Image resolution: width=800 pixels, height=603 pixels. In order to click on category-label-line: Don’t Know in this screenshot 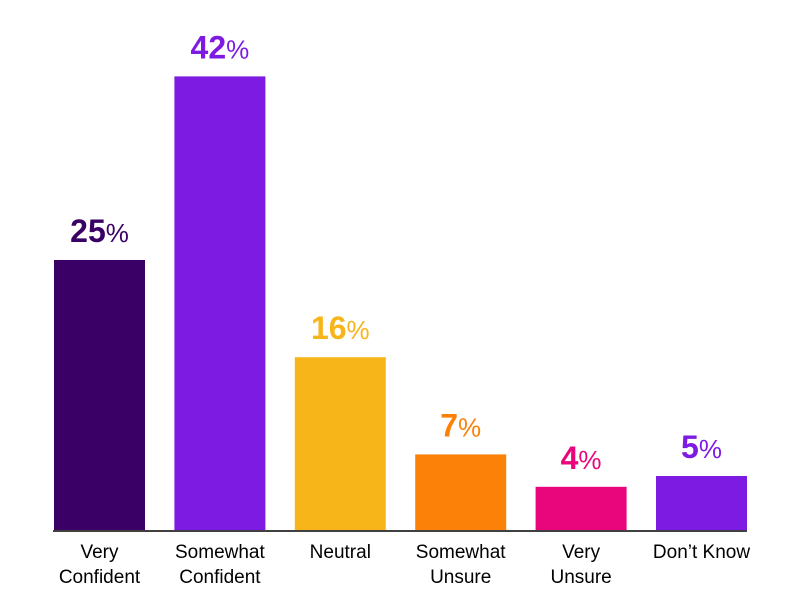, I will do `click(701, 552)`.